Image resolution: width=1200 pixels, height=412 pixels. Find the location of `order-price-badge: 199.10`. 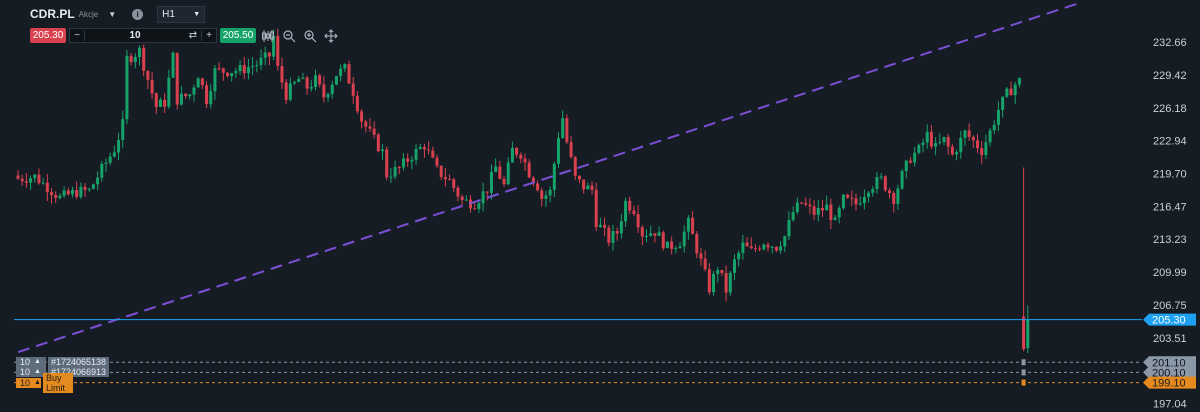

order-price-badge: 199.10 is located at coordinates (1169, 383).